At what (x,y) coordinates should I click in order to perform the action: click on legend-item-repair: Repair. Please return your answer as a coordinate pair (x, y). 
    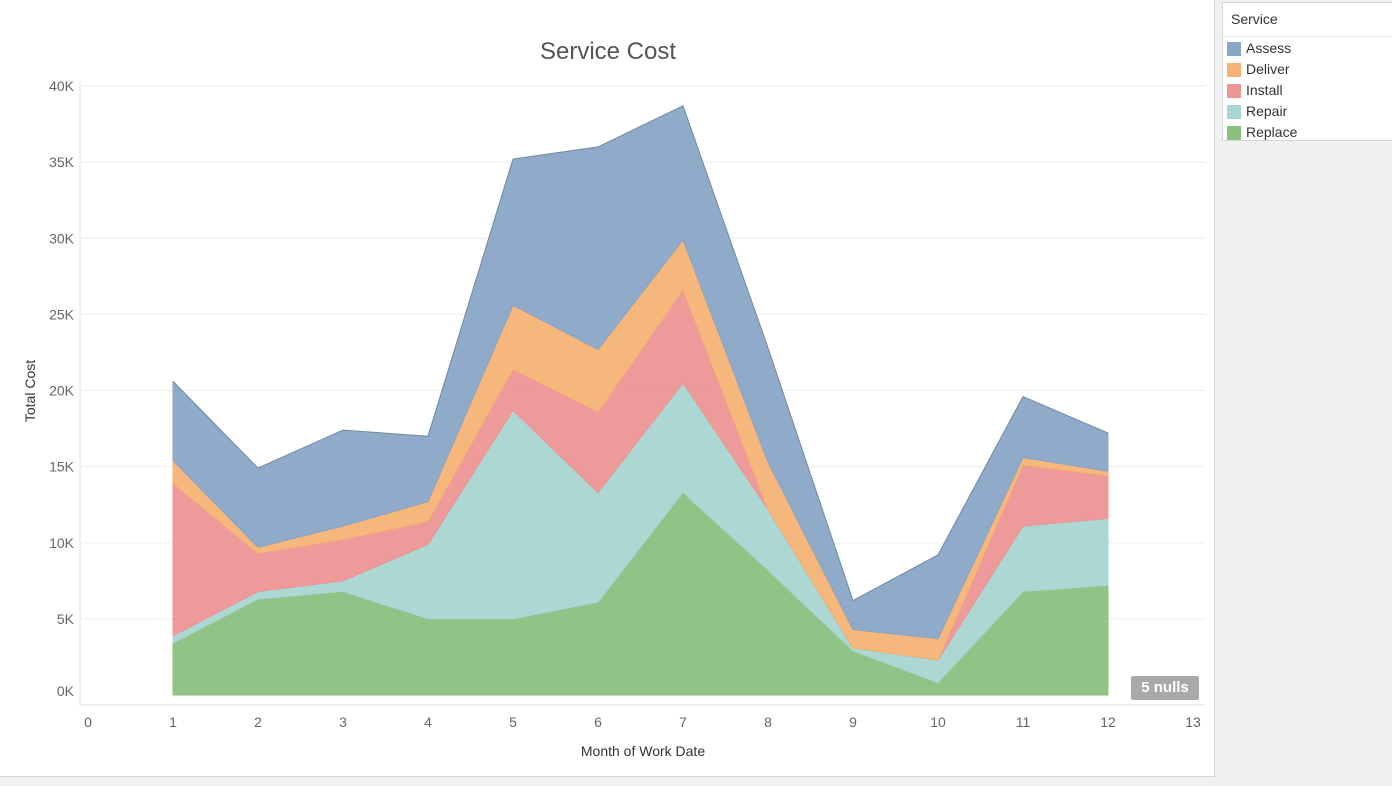
    Looking at the image, I should click on (1307, 112).